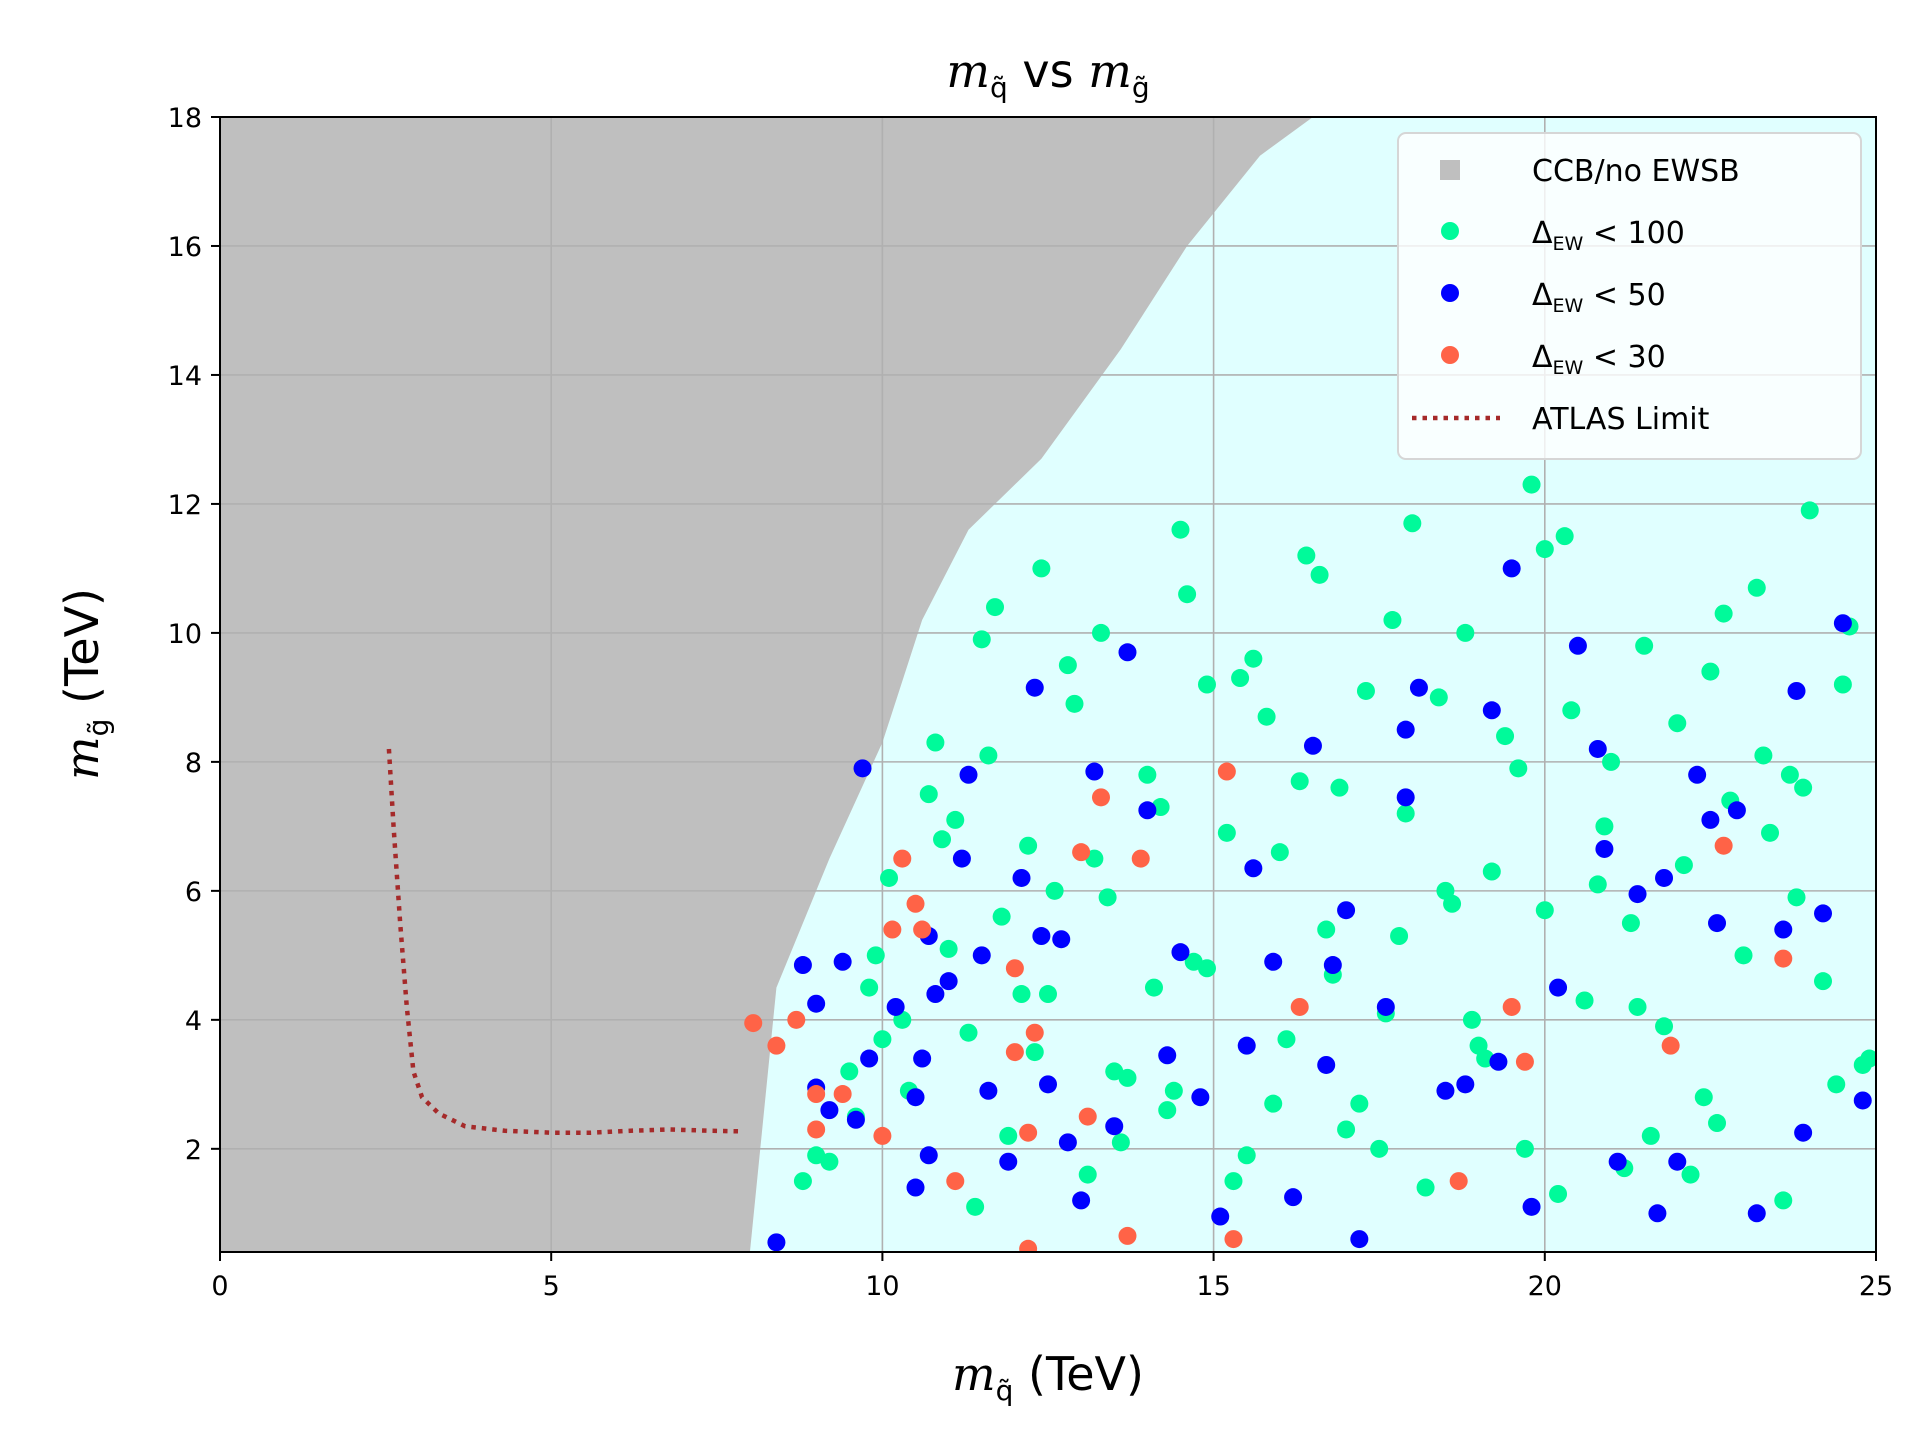 Image resolution: width=1920 pixels, height=1444 pixels. I want to click on legend-marker-dew100, so click(1450, 231).